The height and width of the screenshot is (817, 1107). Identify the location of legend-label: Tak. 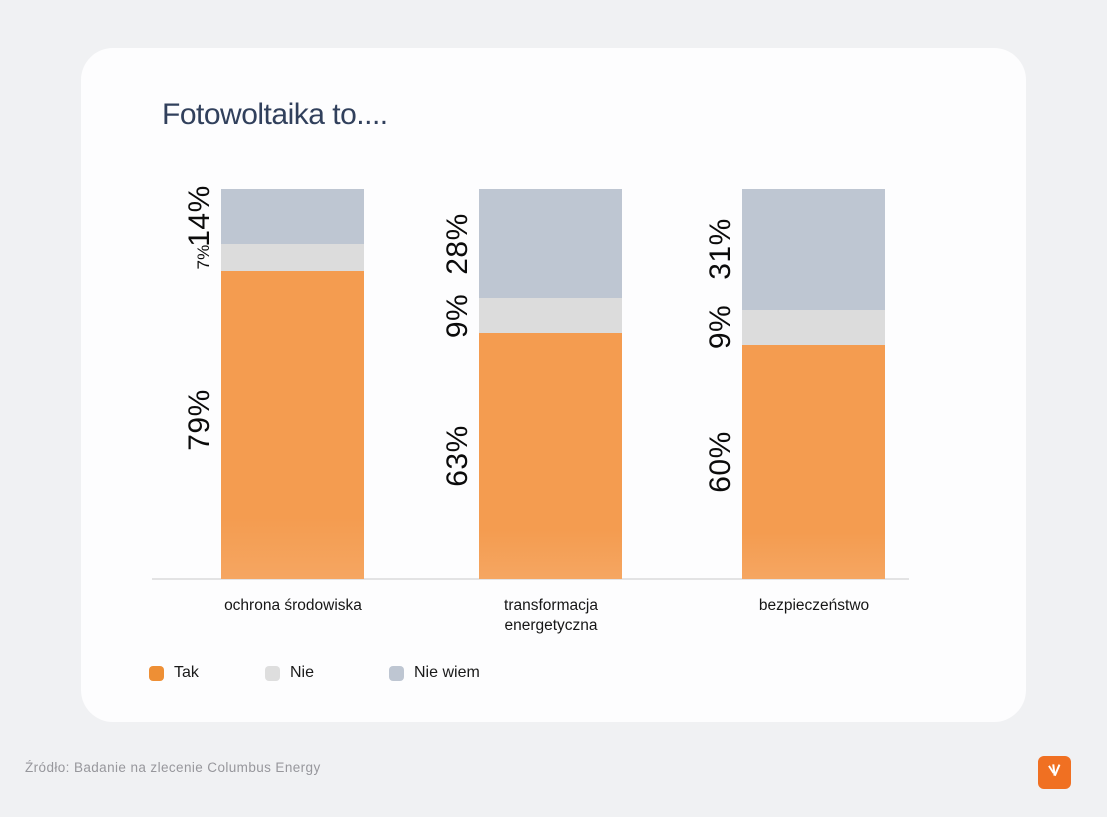
(186, 672).